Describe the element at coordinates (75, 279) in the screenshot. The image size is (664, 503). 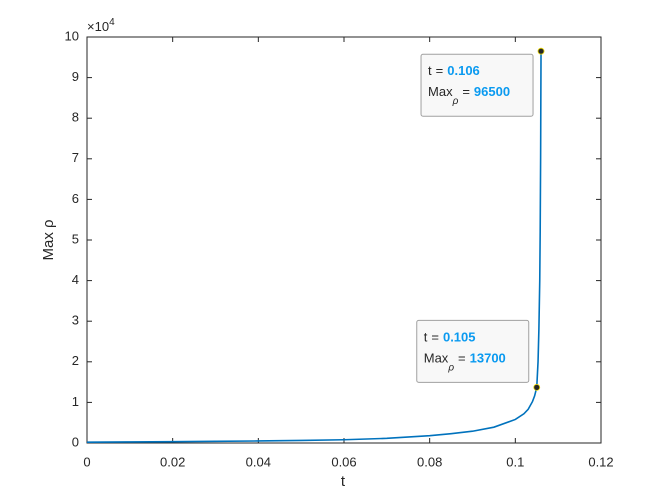
I see `y-tick-label: 4` at that location.